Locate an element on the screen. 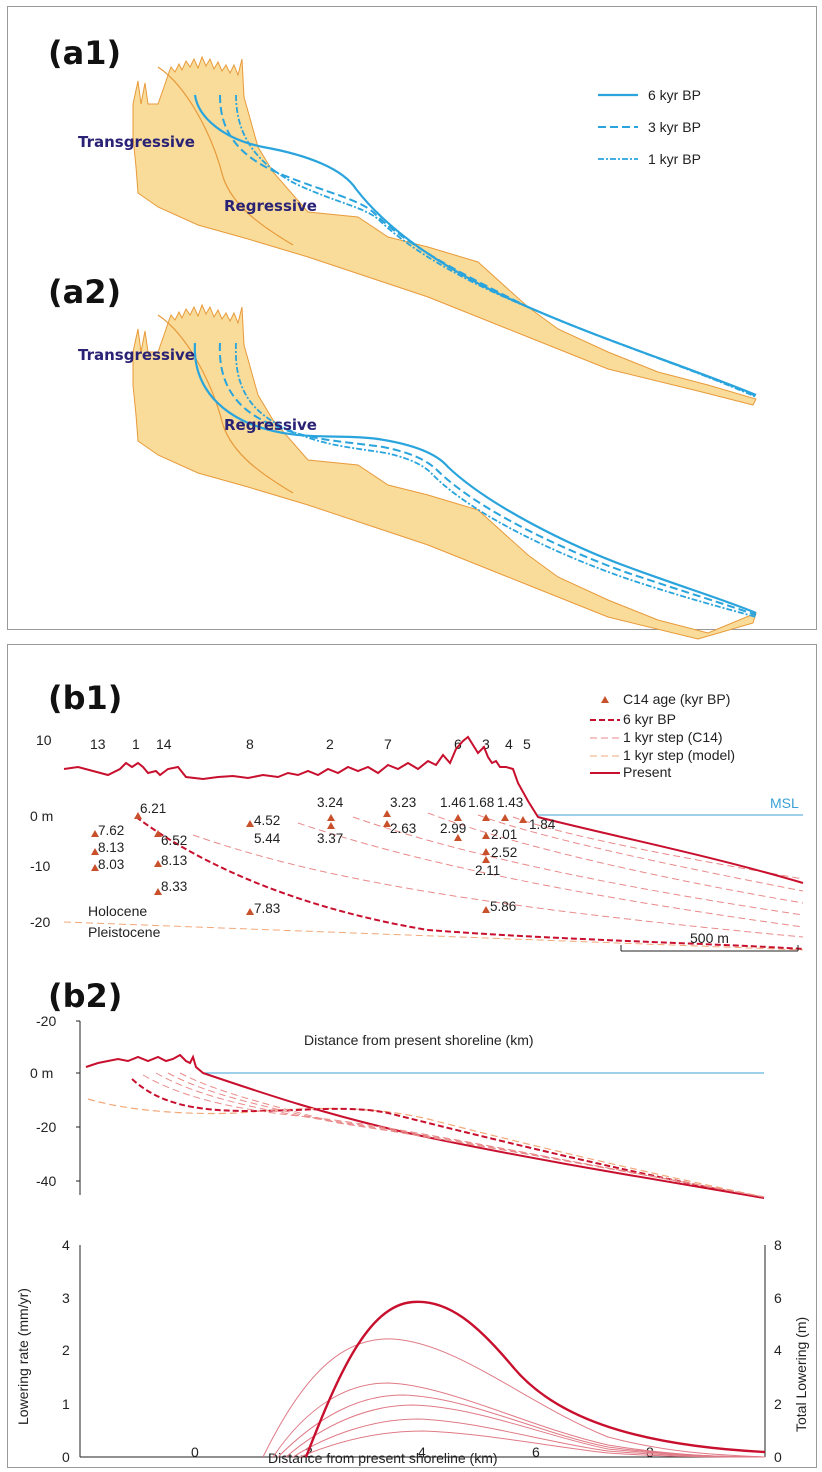 This screenshot has height=1472, width=822. b2-thin-curves is located at coordinates (514, 1398).